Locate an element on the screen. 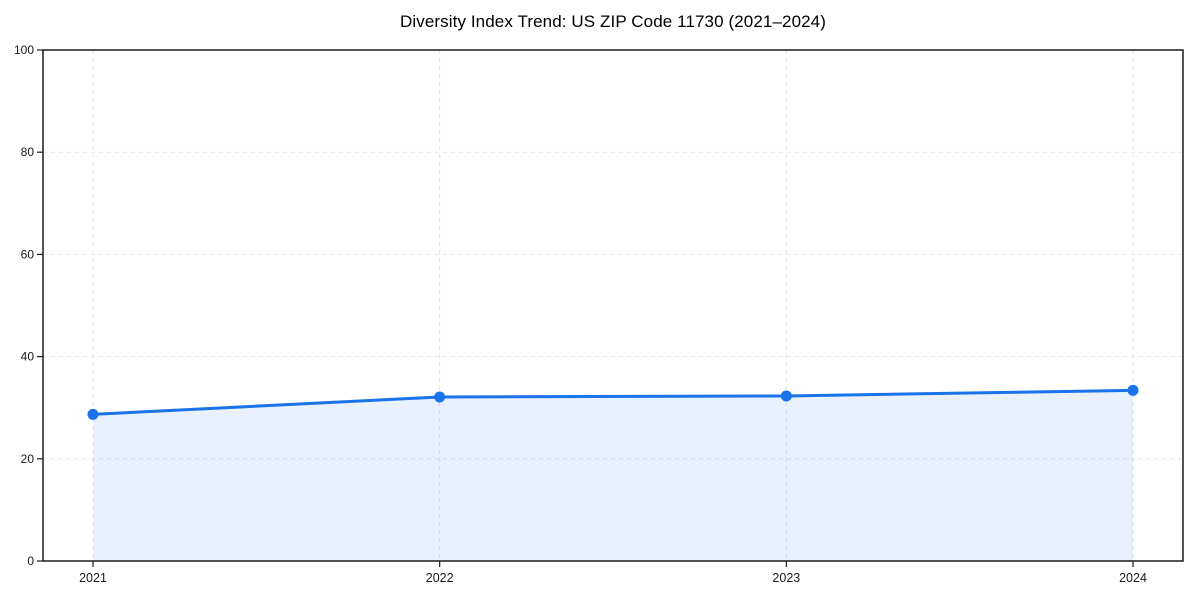 The height and width of the screenshot is (600, 1200). trend-line is located at coordinates (613, 402).